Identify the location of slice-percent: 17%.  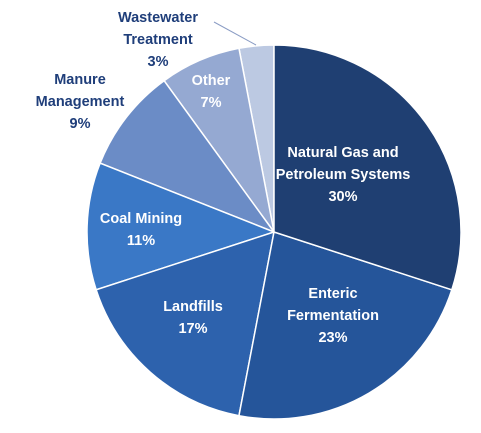
(193, 329).